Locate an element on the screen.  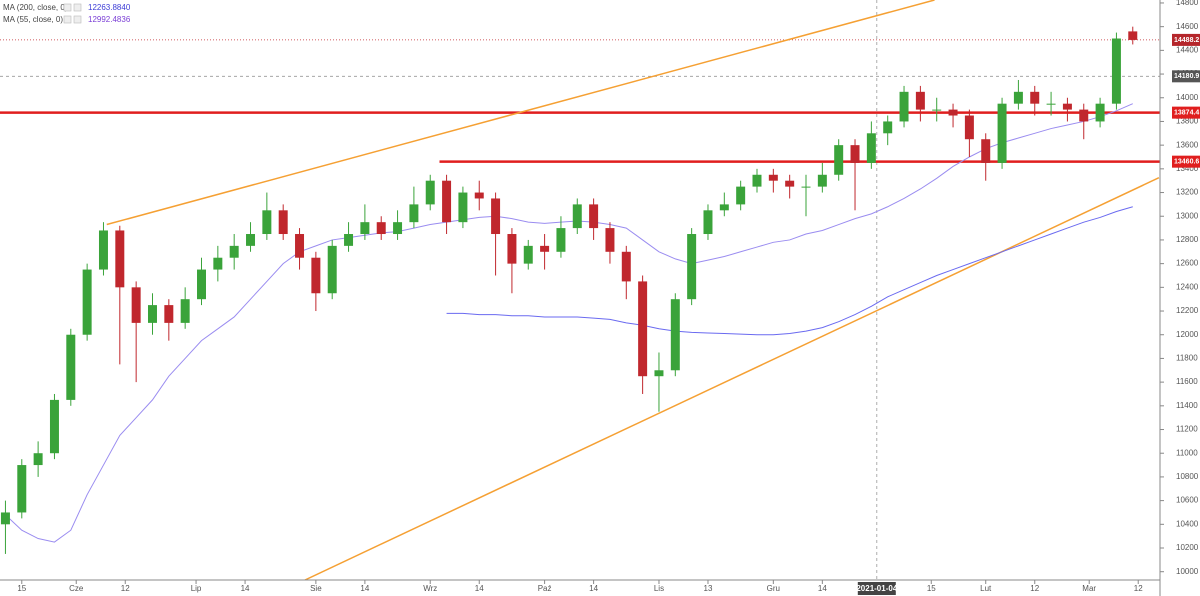
ma-line is located at coordinates (789, 271).